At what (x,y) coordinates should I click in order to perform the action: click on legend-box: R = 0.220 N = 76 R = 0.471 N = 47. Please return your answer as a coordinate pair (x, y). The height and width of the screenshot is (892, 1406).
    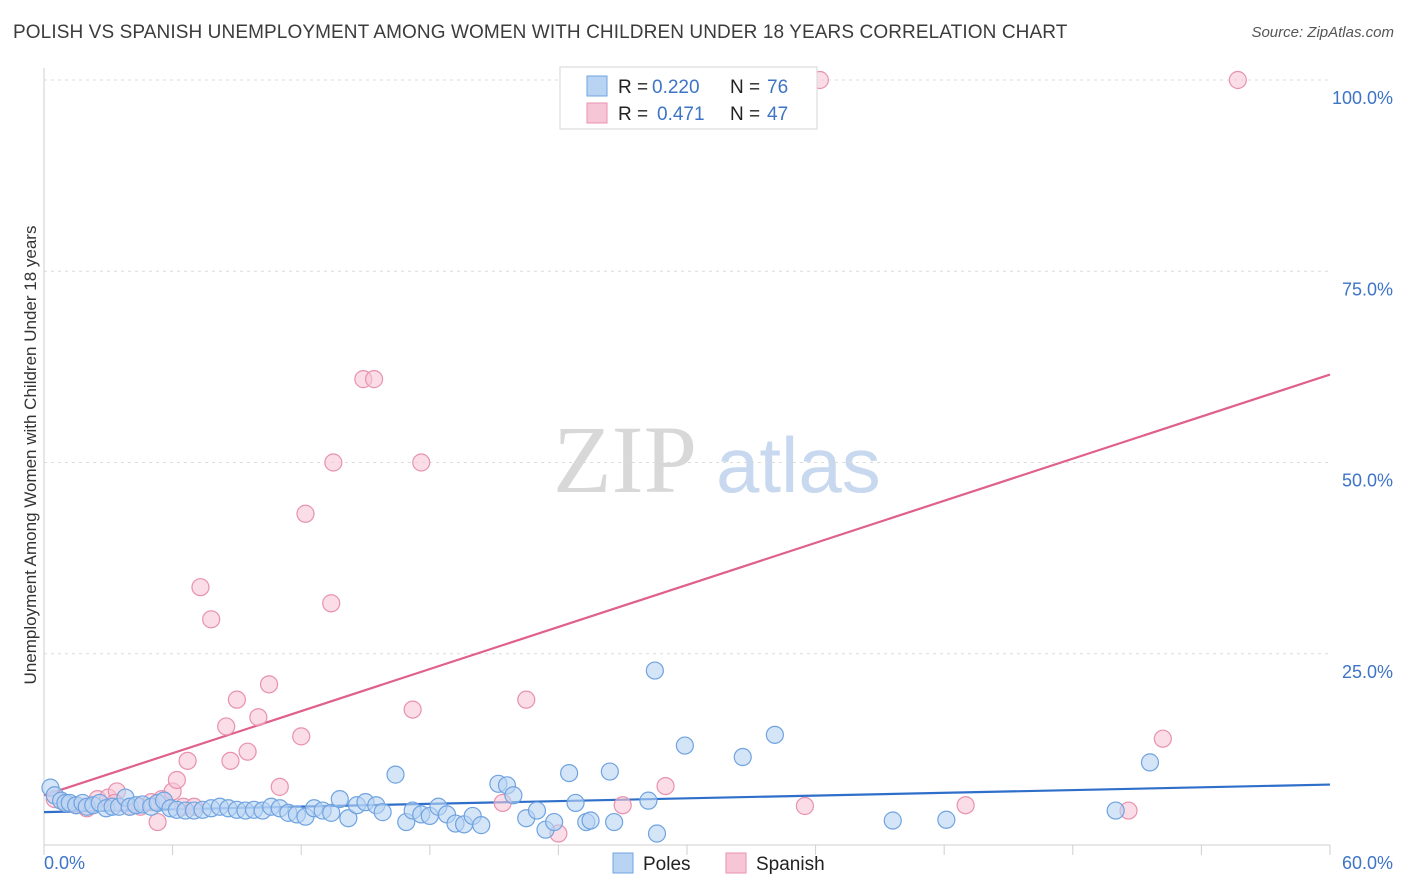
    Looking at the image, I should click on (688, 98).